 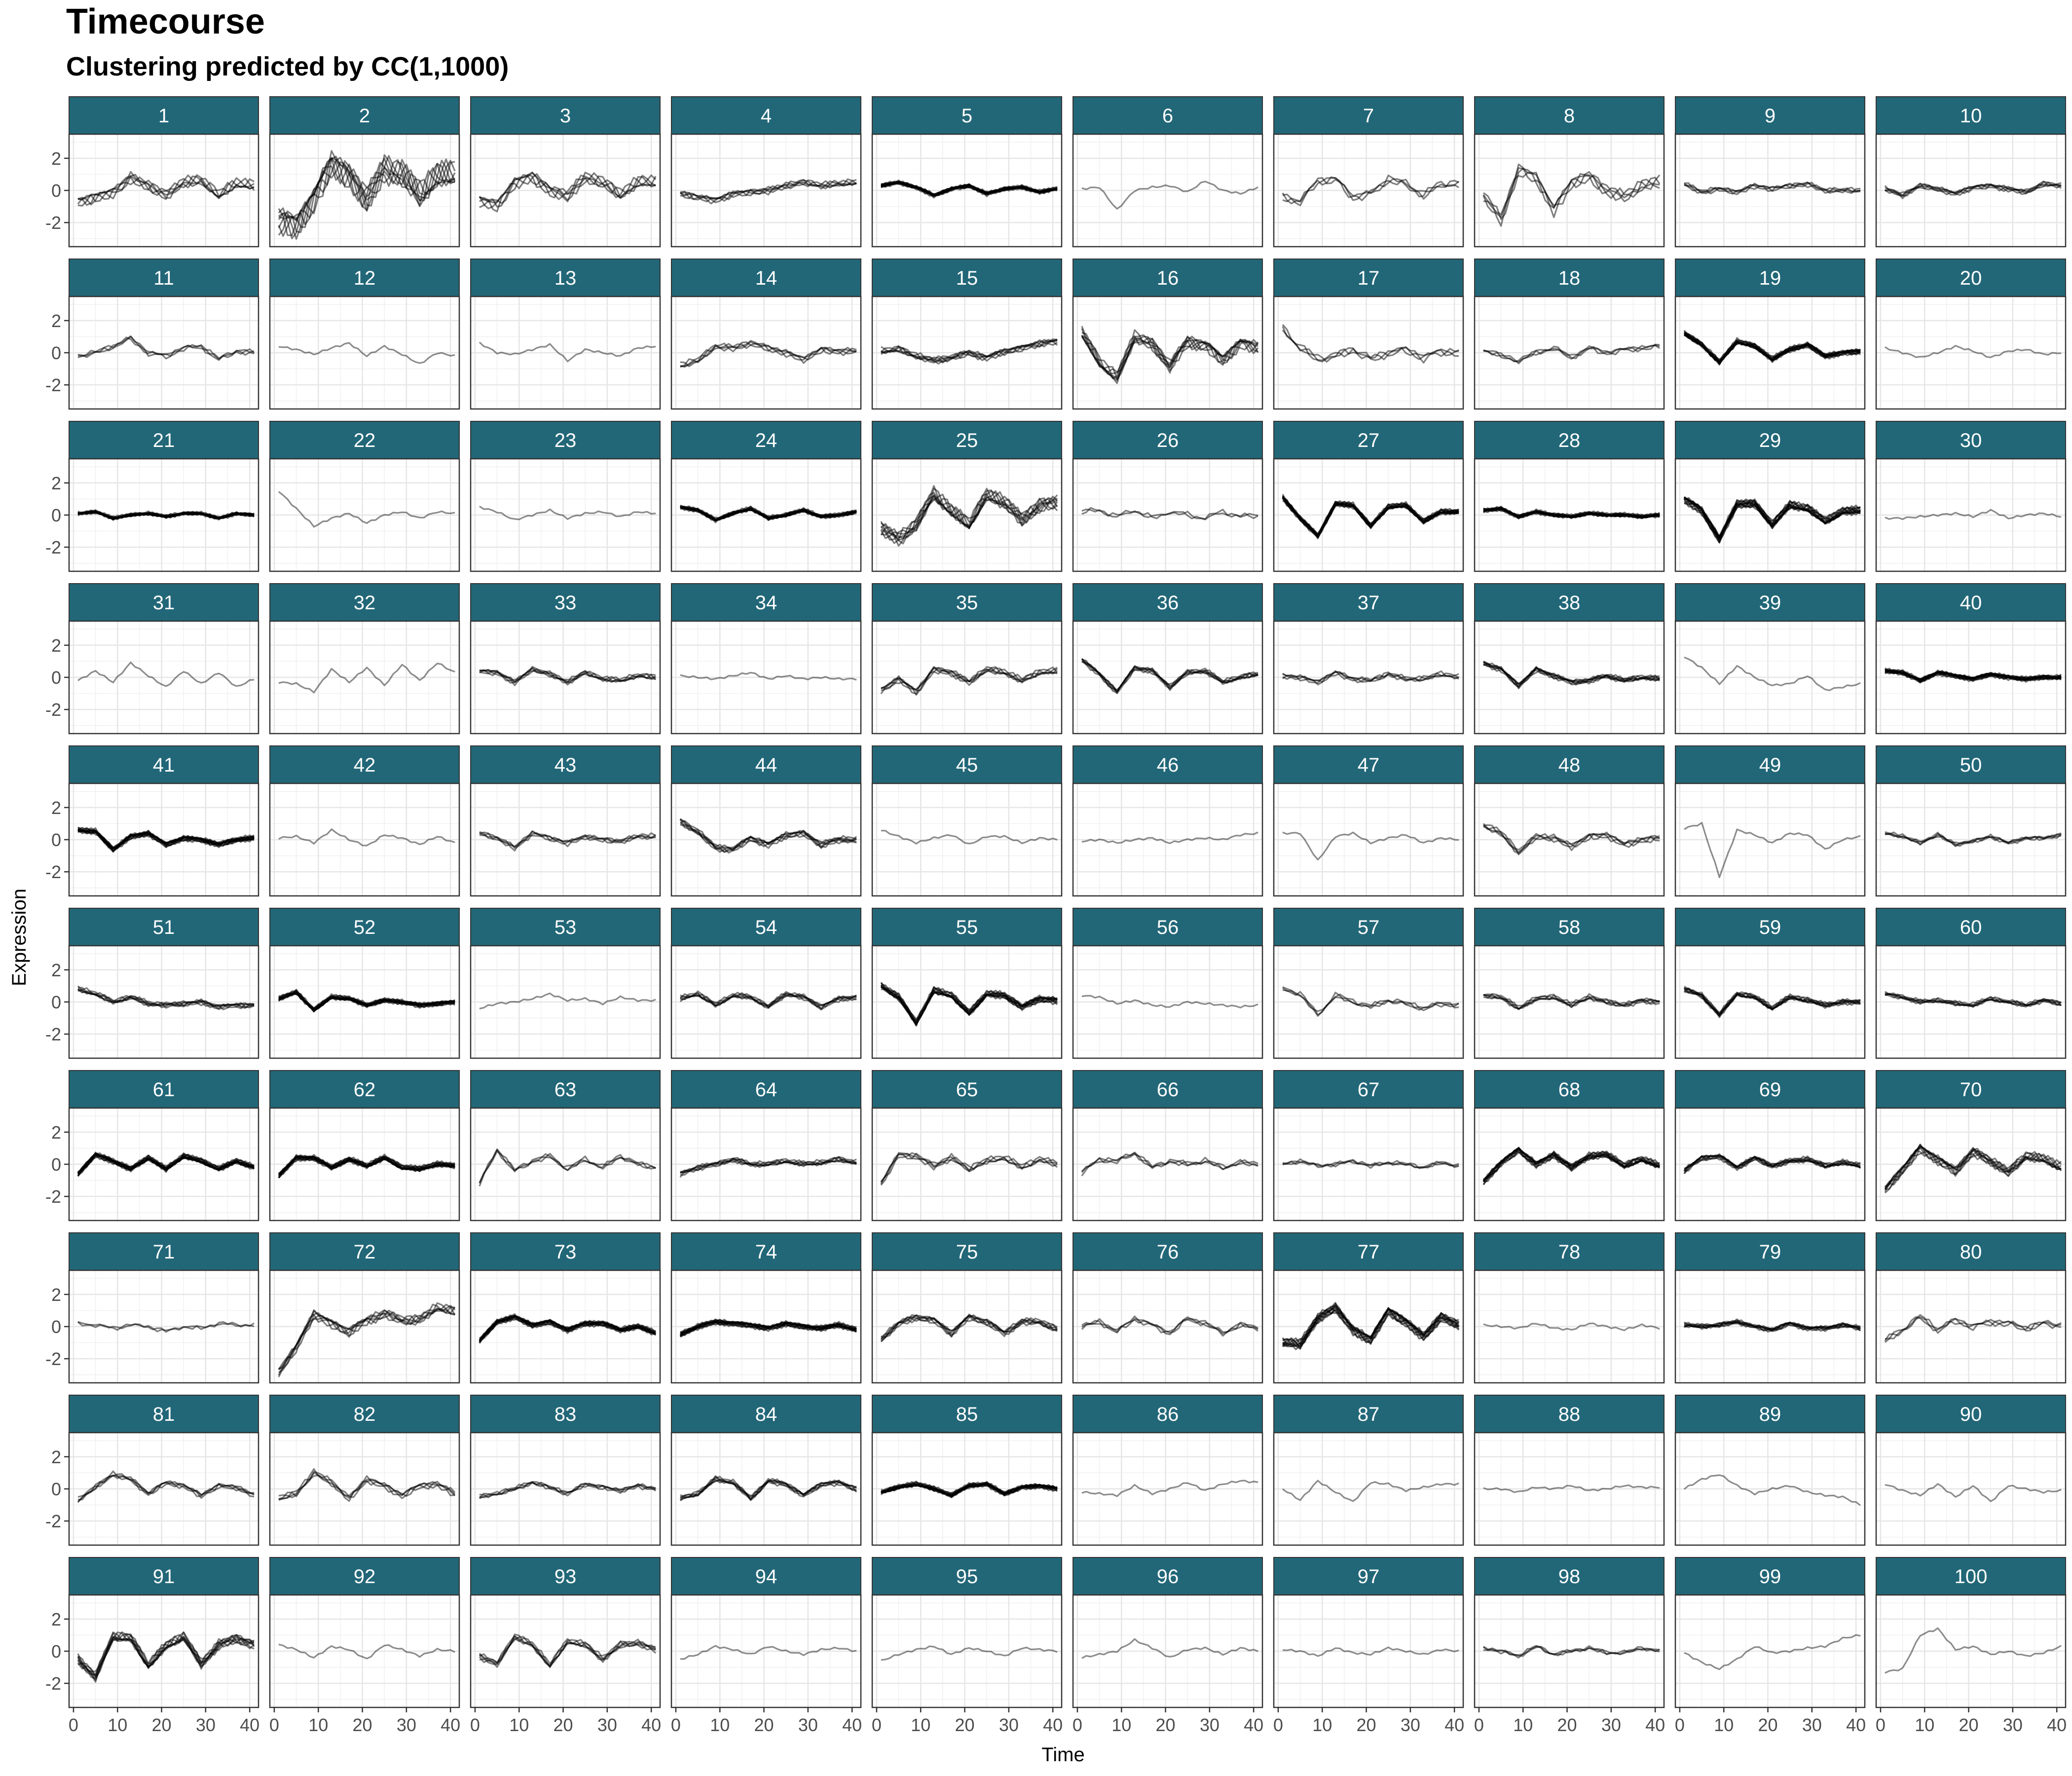 I want to click on y-tick-label: 0, so click(x=56, y=1165).